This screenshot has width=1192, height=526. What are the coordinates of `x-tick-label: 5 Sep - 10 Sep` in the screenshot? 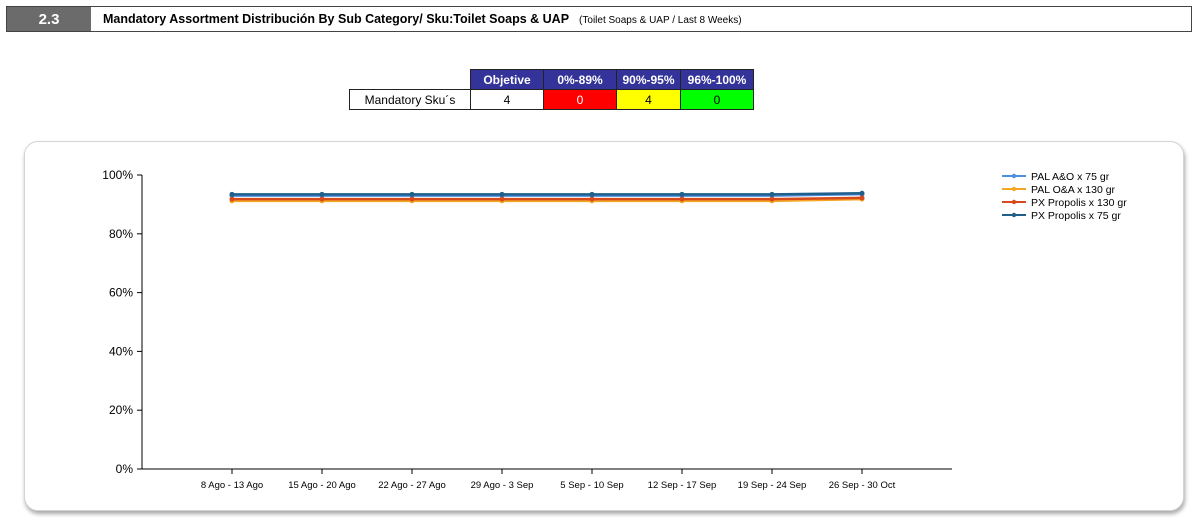 It's located at (591, 485).